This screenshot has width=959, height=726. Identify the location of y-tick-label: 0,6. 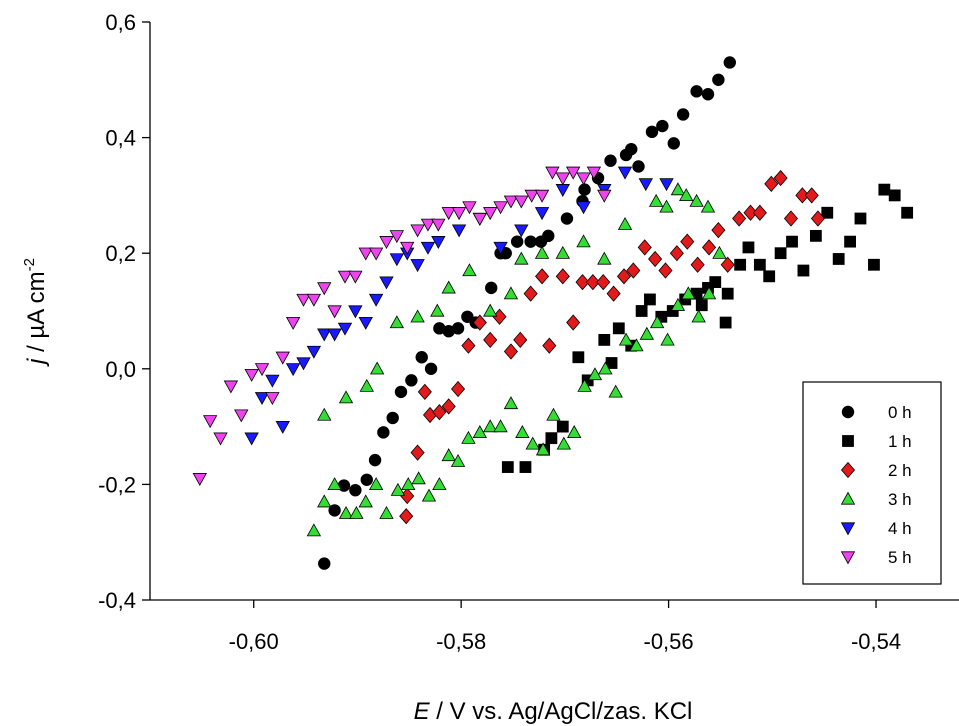
(120, 22).